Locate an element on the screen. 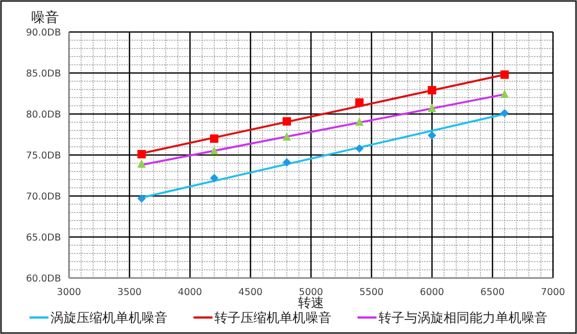 The height and width of the screenshot is (334, 577). x-tick-label: 6500 is located at coordinates (492, 292).